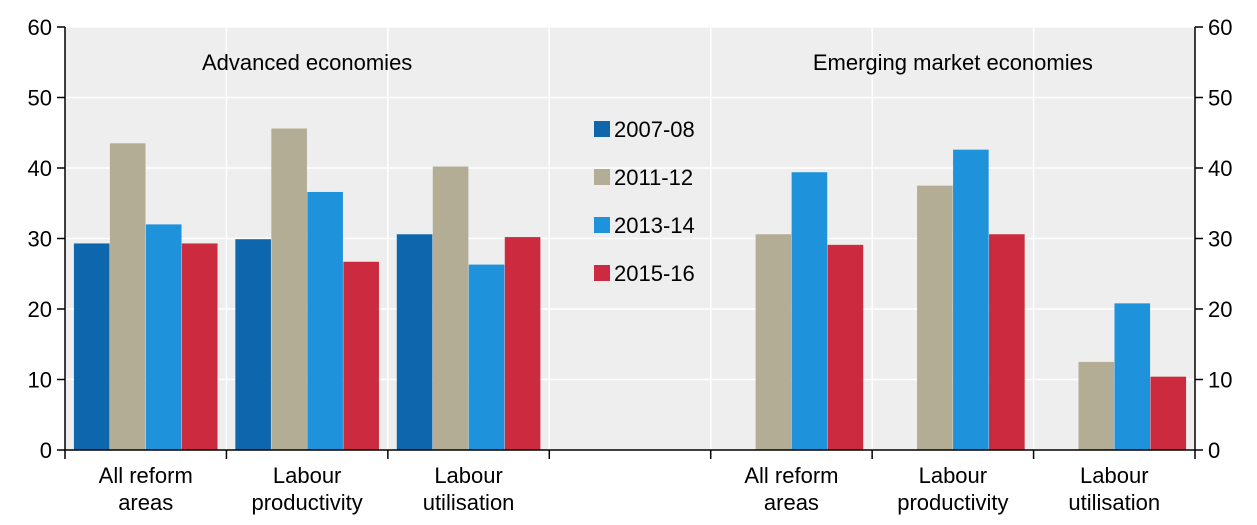 This screenshot has width=1257, height=525. What do you see at coordinates (644, 201) in the screenshot?
I see `legend: 2007-08 2011-12 2013-14 2015-16` at bounding box center [644, 201].